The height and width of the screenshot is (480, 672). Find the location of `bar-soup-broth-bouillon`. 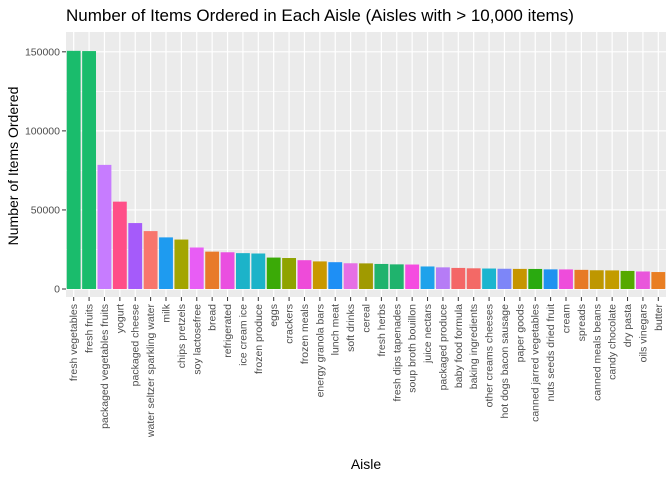

bar-soup-broth-bouillon is located at coordinates (412, 276).